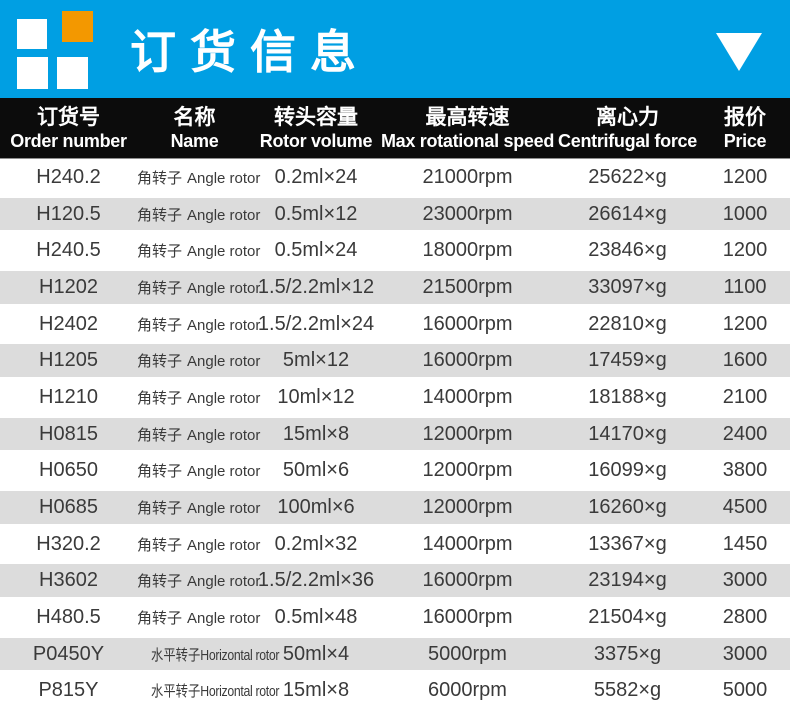 This screenshot has height=709, width=790. Describe the element at coordinates (627, 117) in the screenshot. I see `column-header-zh: 离心力` at that location.